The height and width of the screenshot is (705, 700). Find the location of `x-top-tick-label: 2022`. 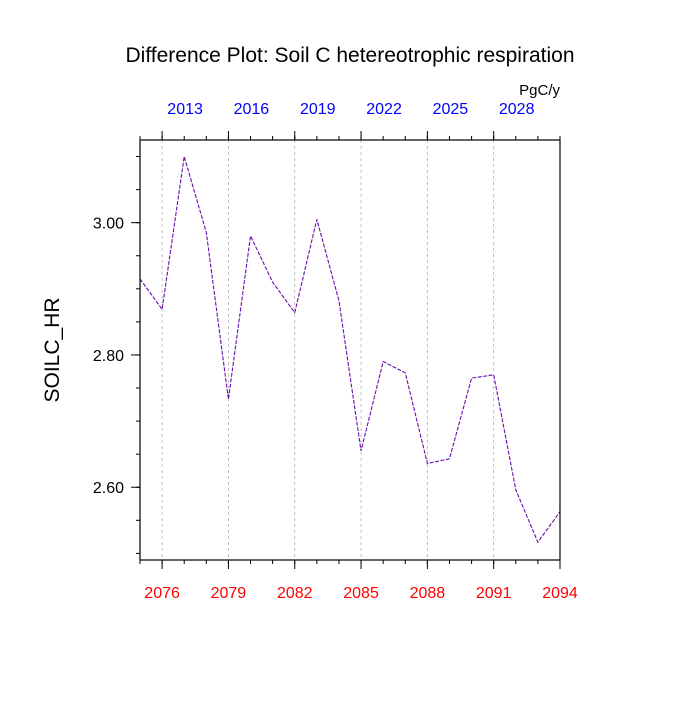

x-top-tick-label: 2022 is located at coordinates (384, 109).